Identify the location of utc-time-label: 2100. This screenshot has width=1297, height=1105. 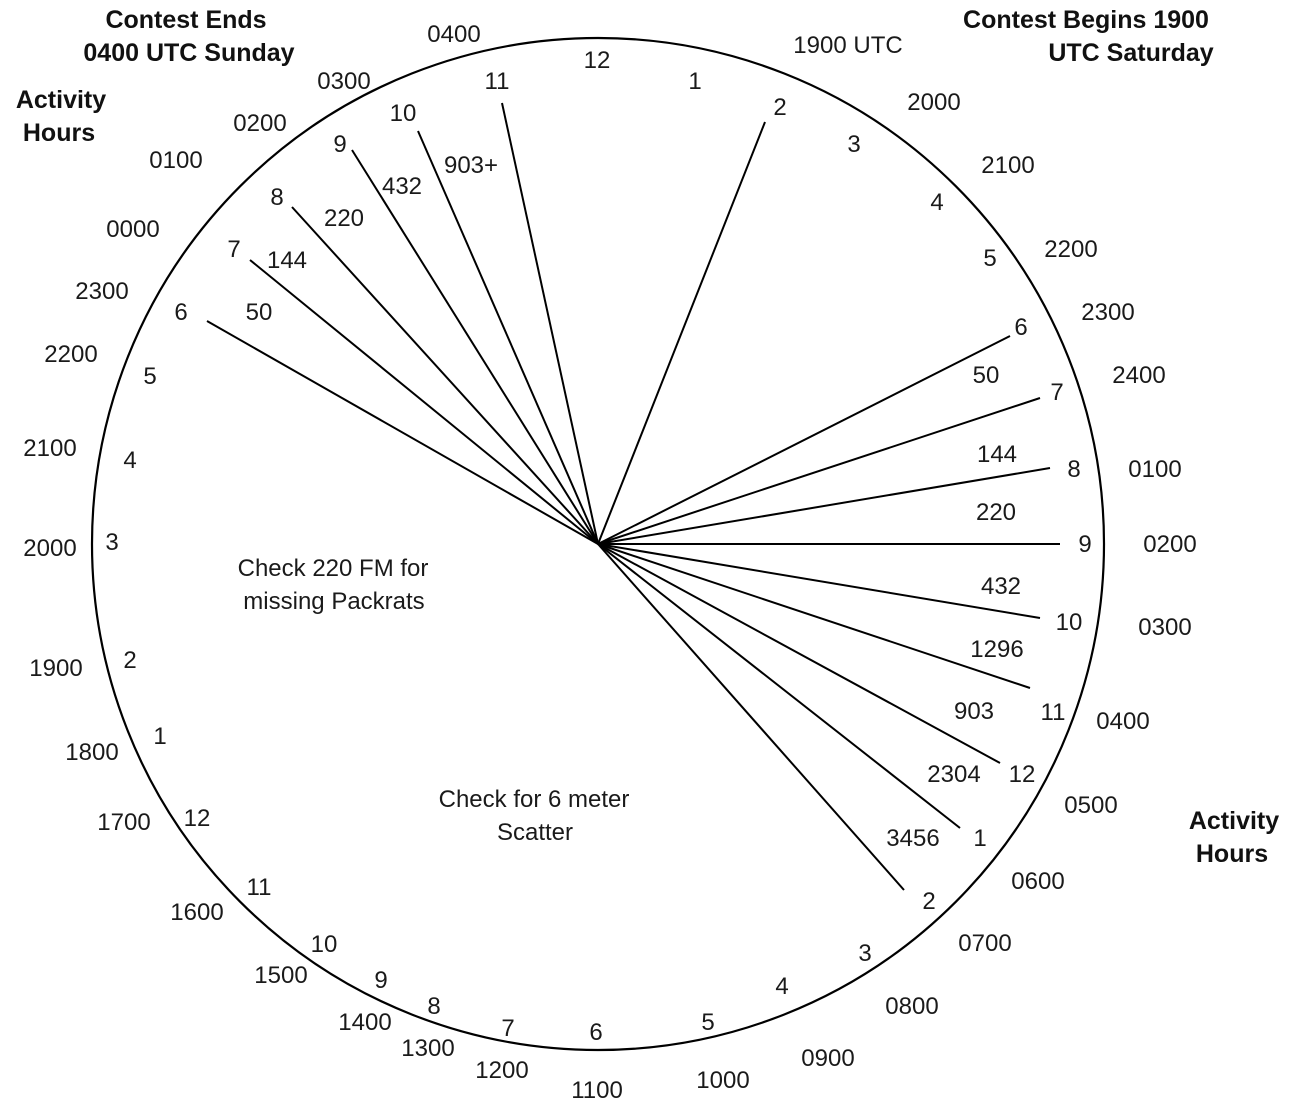
(1007, 165).